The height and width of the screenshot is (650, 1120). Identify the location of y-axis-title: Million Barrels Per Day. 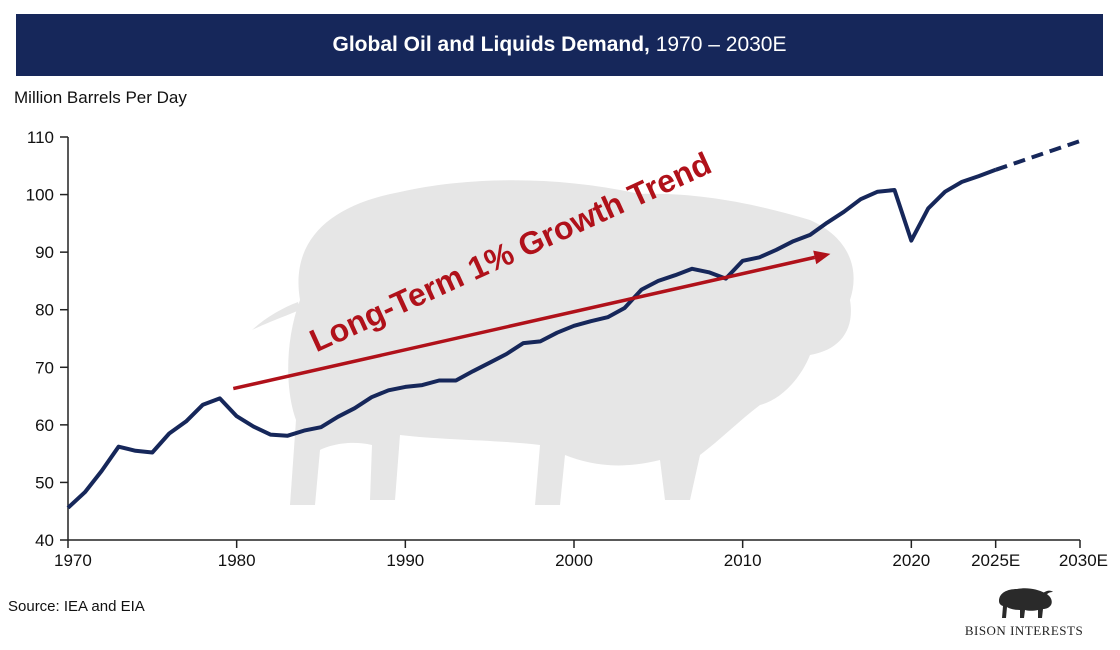
(100, 97).